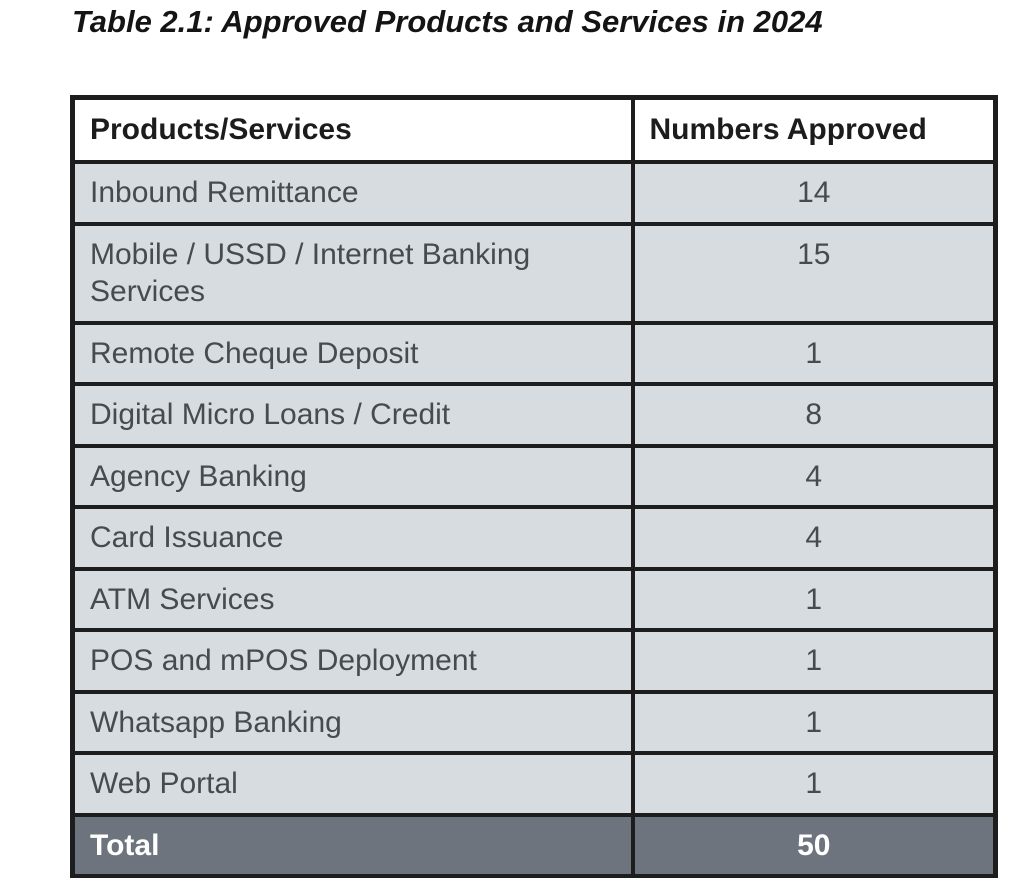 This screenshot has height=878, width=1024. Describe the element at coordinates (352, 845) in the screenshot. I see `total-label: Total` at that location.